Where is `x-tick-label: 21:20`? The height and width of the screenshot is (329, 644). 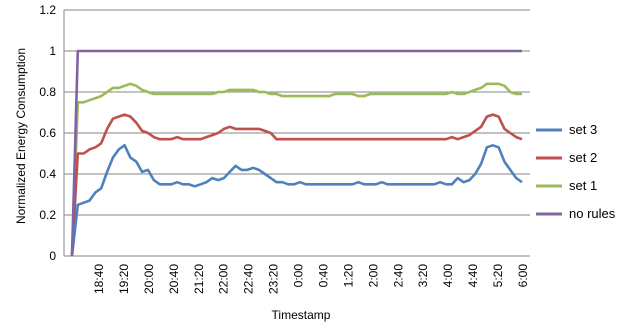 x-tick-label: 21:20 is located at coordinates (199, 279).